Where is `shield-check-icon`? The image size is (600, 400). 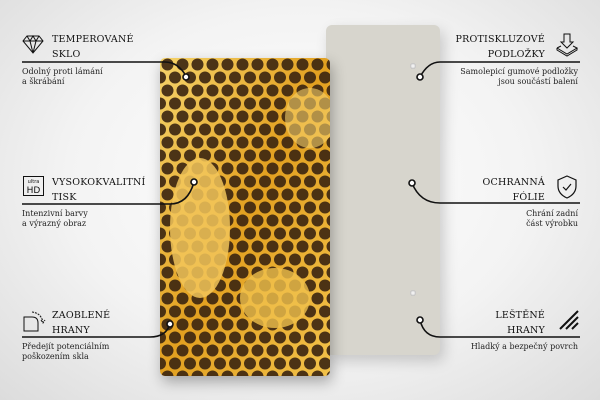
shield-check-icon is located at coordinates (567, 187).